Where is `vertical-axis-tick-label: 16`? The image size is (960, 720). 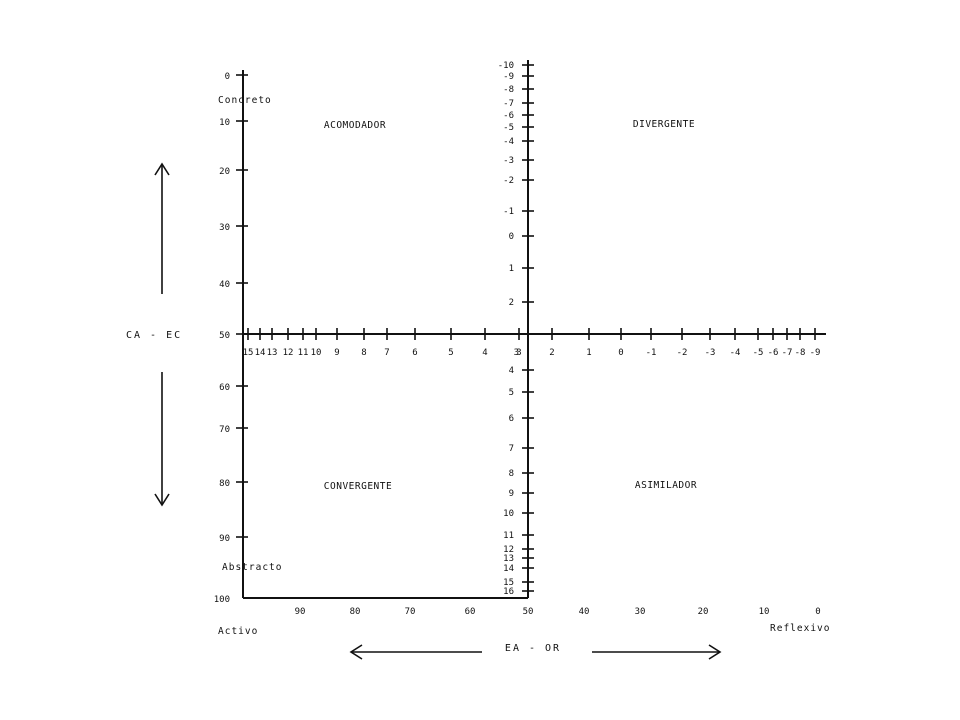 vertical-axis-tick-label: 16 is located at coordinates (508, 592).